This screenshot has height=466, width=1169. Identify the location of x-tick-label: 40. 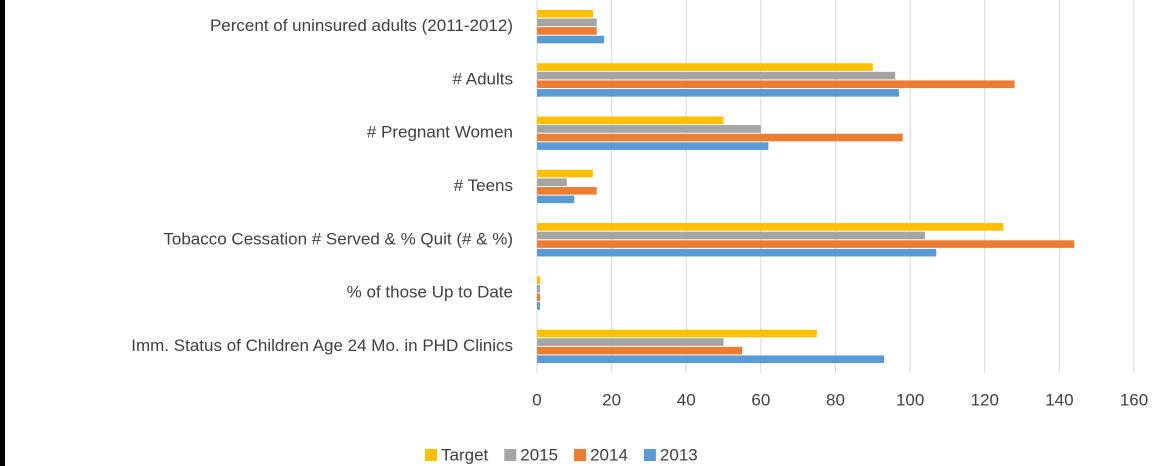
(686, 399).